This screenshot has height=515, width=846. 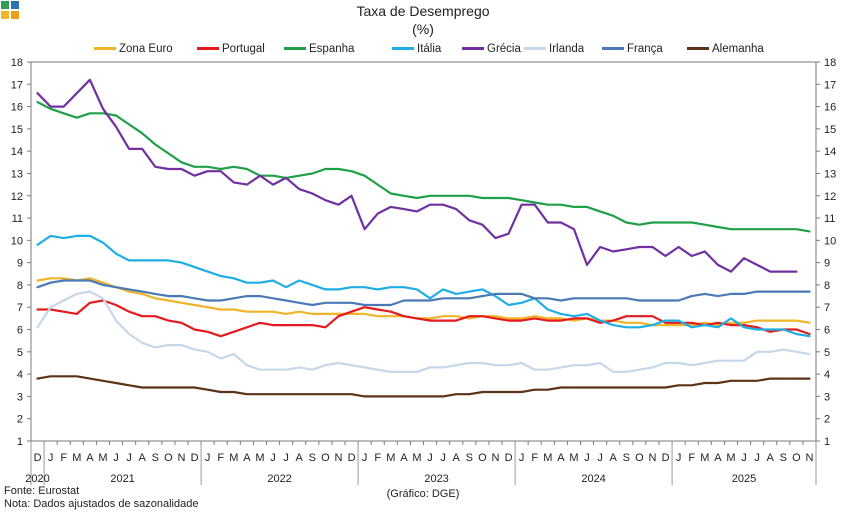 I want to click on legend-label: Itália, so click(x=429, y=49).